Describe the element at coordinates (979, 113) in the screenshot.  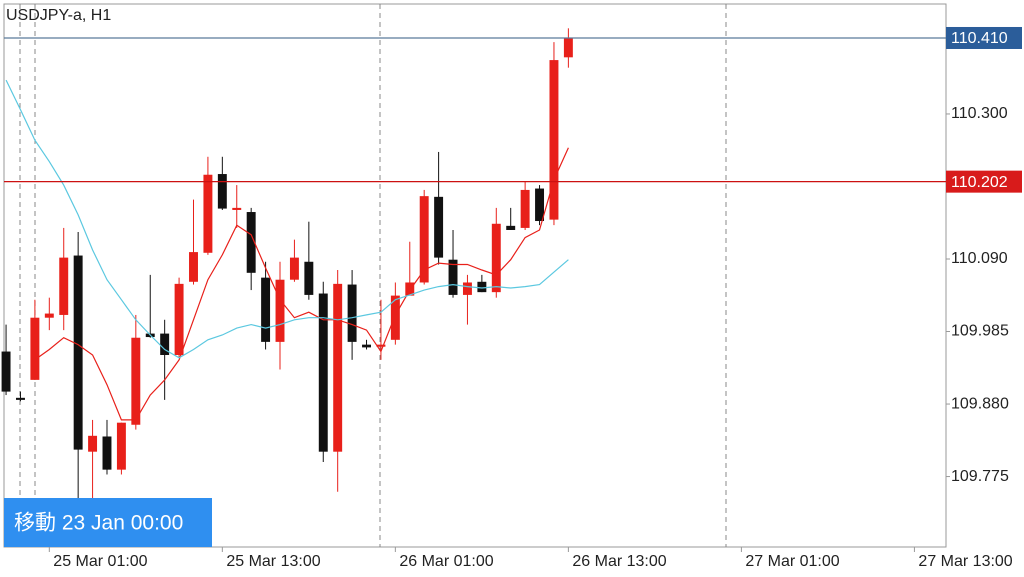
I see `y-tick-label: 110.300` at that location.